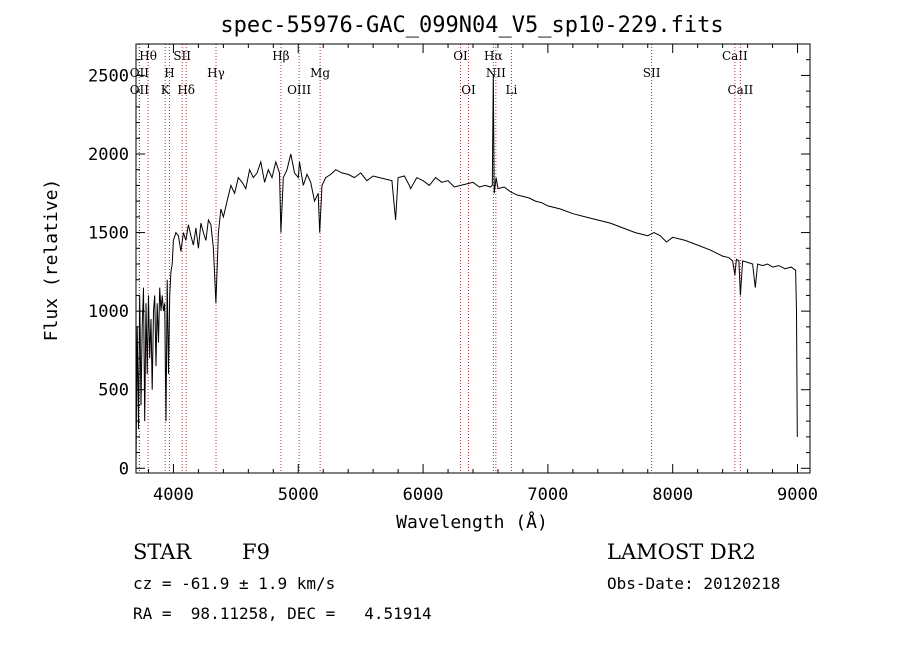 The height and width of the screenshot is (649, 900). Describe the element at coordinates (113, 391) in the screenshot. I see `y-tick-label: 500` at that location.